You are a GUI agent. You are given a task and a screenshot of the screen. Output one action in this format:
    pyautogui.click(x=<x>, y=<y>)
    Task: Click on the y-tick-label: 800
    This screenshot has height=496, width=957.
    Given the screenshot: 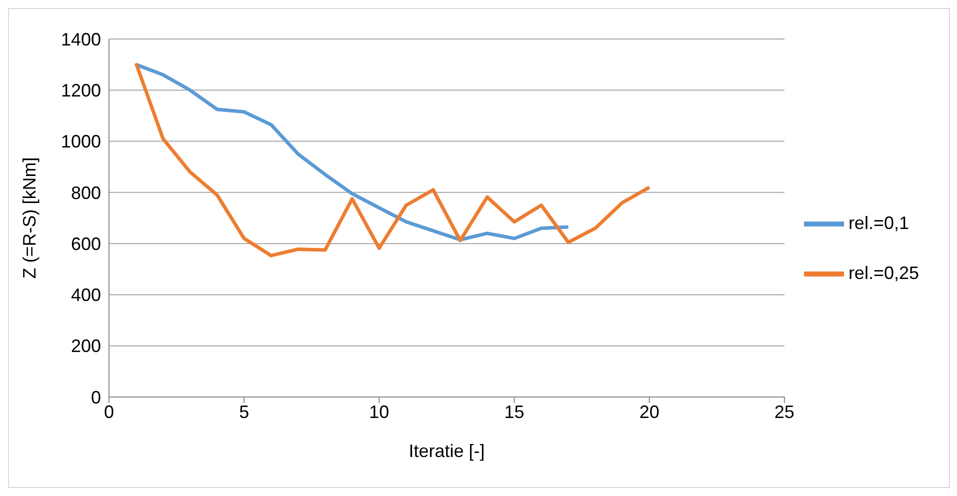 What is the action you would take?
    pyautogui.click(x=85, y=192)
    